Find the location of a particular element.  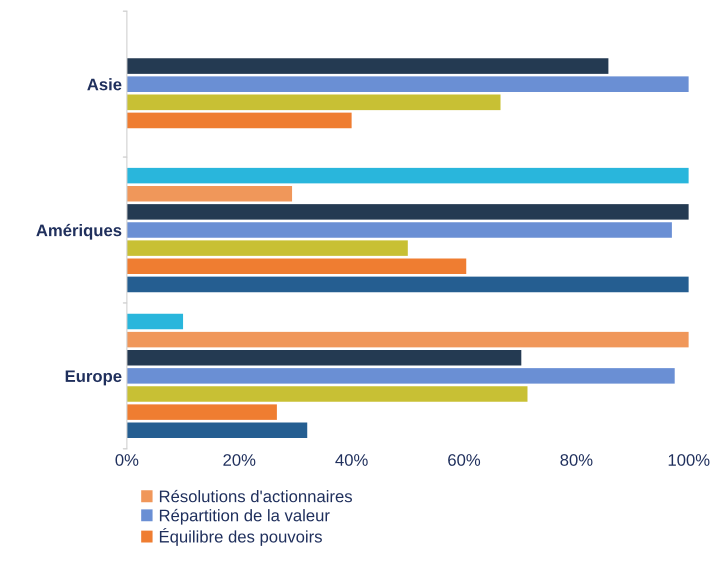

legend-label: Équilibre des pouvoirs is located at coordinates (241, 537).